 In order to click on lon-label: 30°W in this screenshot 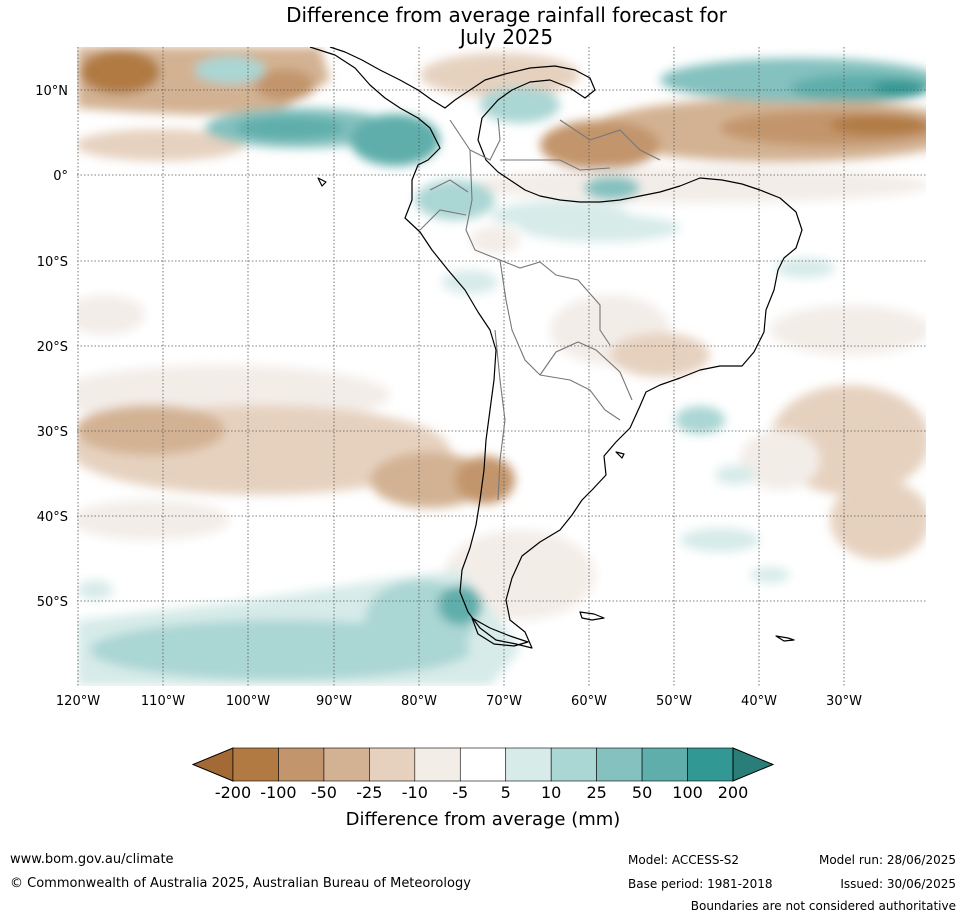, I will do `click(844, 701)`.